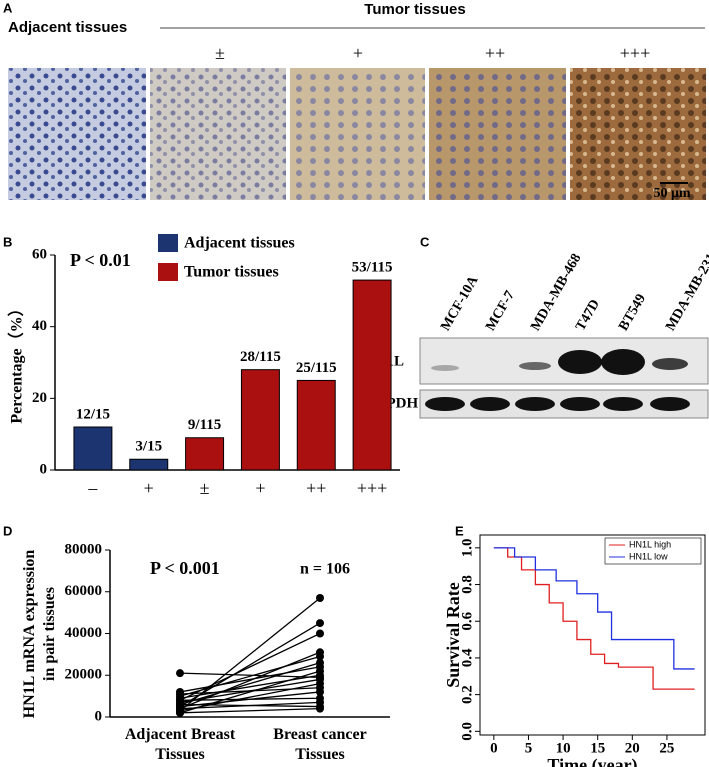 The width and height of the screenshot is (709, 767). I want to click on y-tick-label: 40000, so click(84, 633).